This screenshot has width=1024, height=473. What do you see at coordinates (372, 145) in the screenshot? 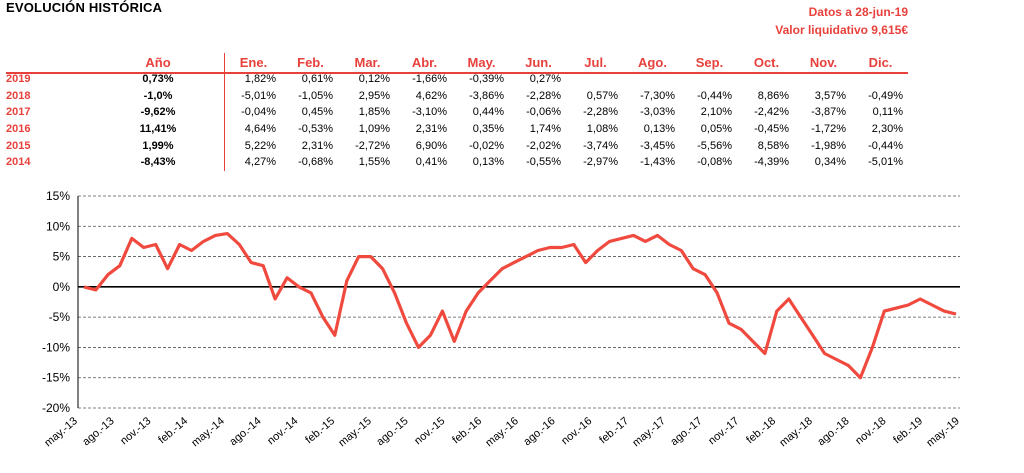
I see `month-return: -2,72%` at bounding box center [372, 145].